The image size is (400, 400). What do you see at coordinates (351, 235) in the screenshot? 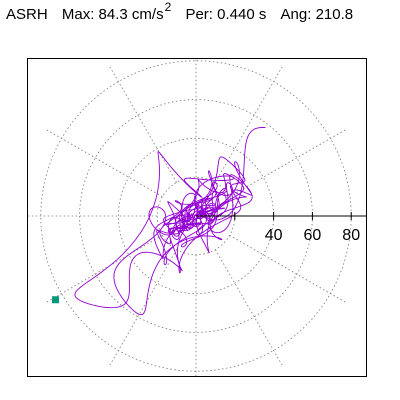
I see `radial-tick-label-80: 80` at bounding box center [351, 235].